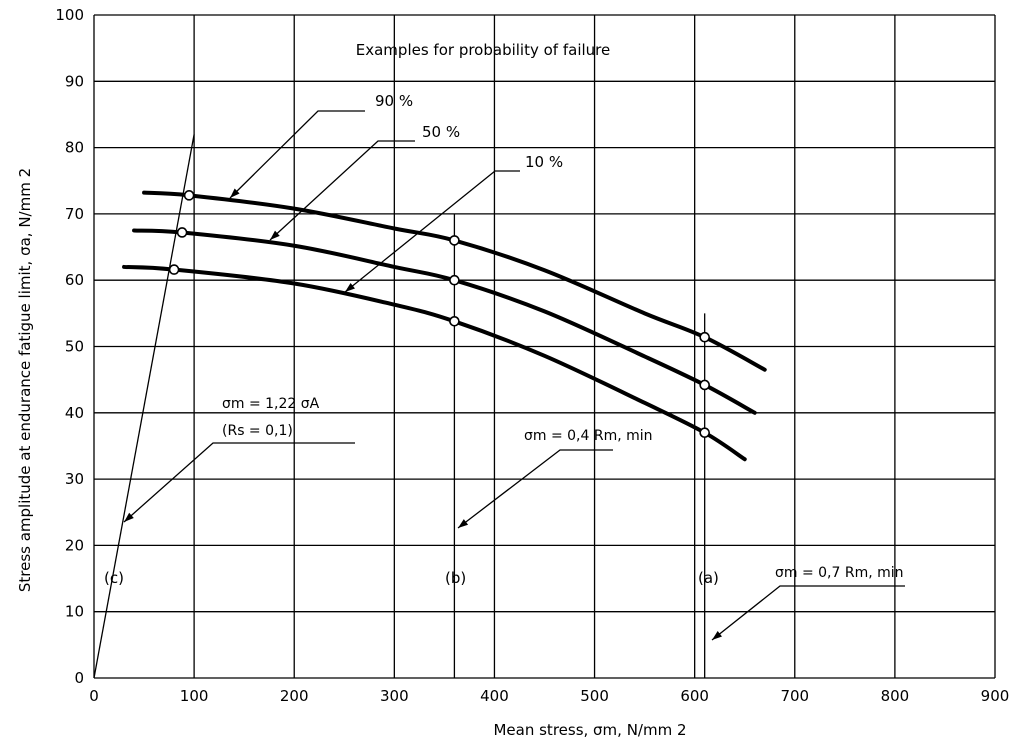 The width and height of the screenshot is (1022, 742). I want to click on series-label-50: 50 %, so click(441, 132).